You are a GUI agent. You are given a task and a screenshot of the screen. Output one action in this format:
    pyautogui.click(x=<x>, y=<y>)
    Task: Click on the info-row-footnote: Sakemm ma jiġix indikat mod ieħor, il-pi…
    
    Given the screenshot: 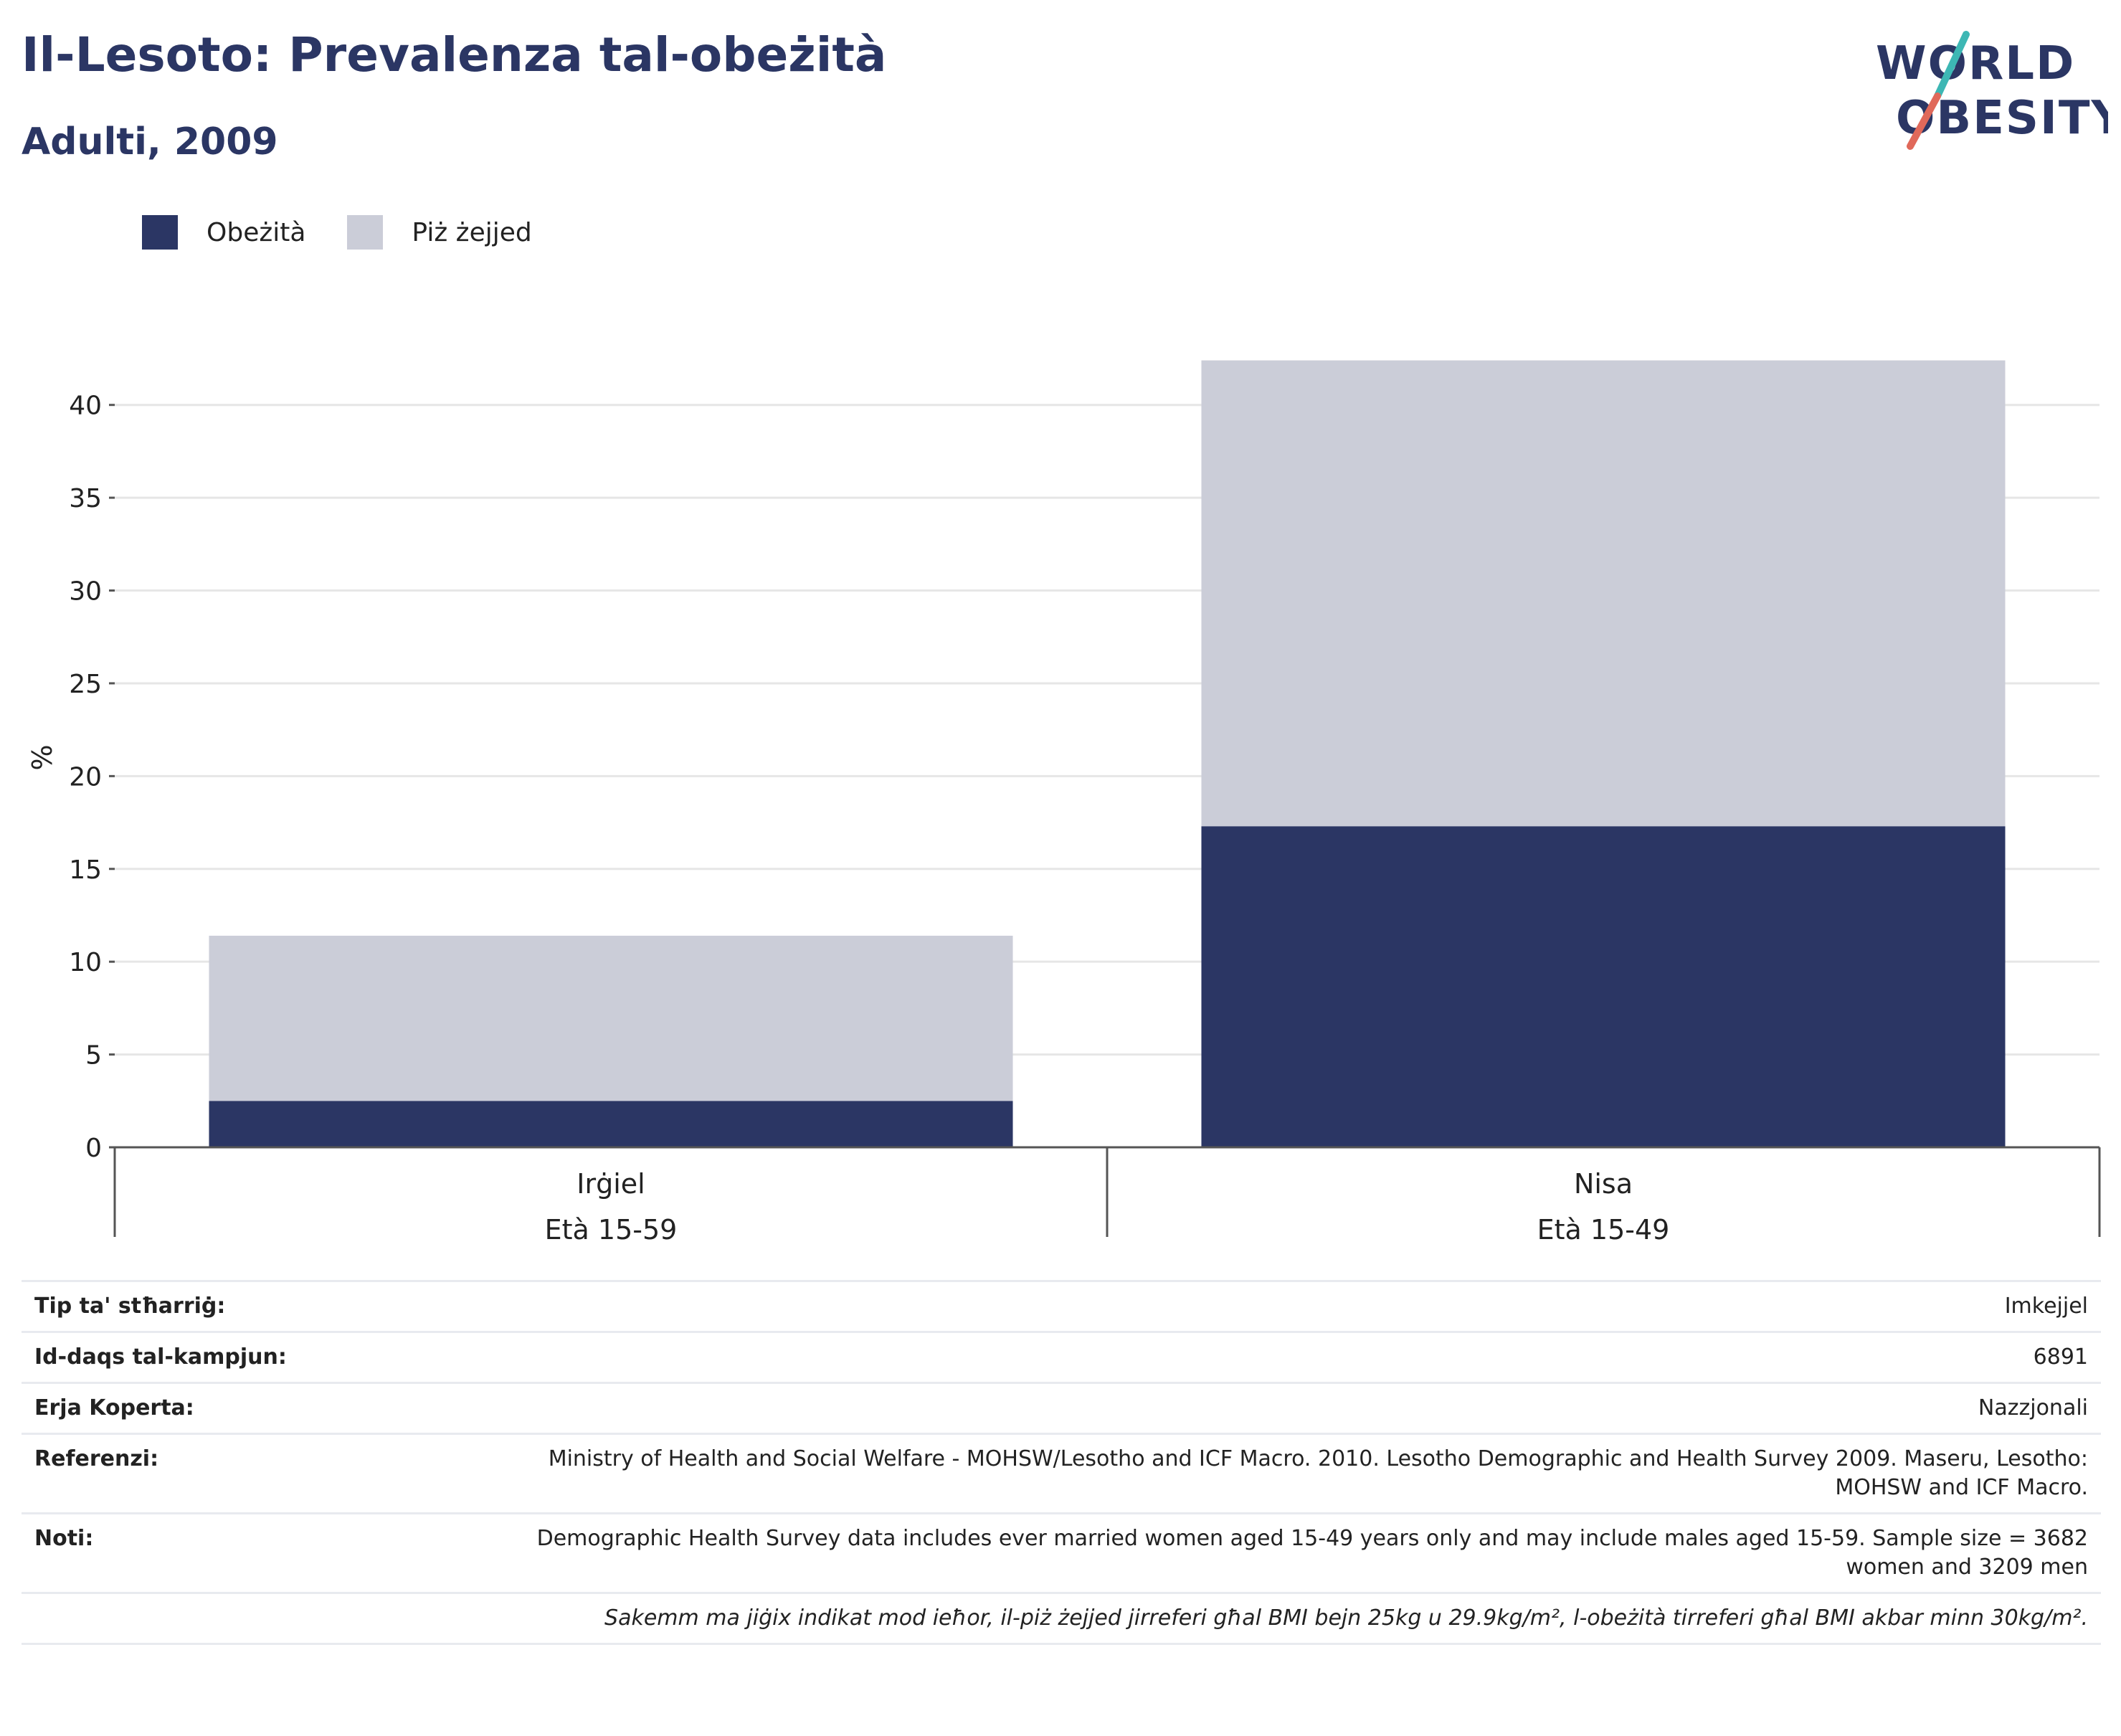 What is the action you would take?
    pyautogui.click(x=1061, y=1619)
    